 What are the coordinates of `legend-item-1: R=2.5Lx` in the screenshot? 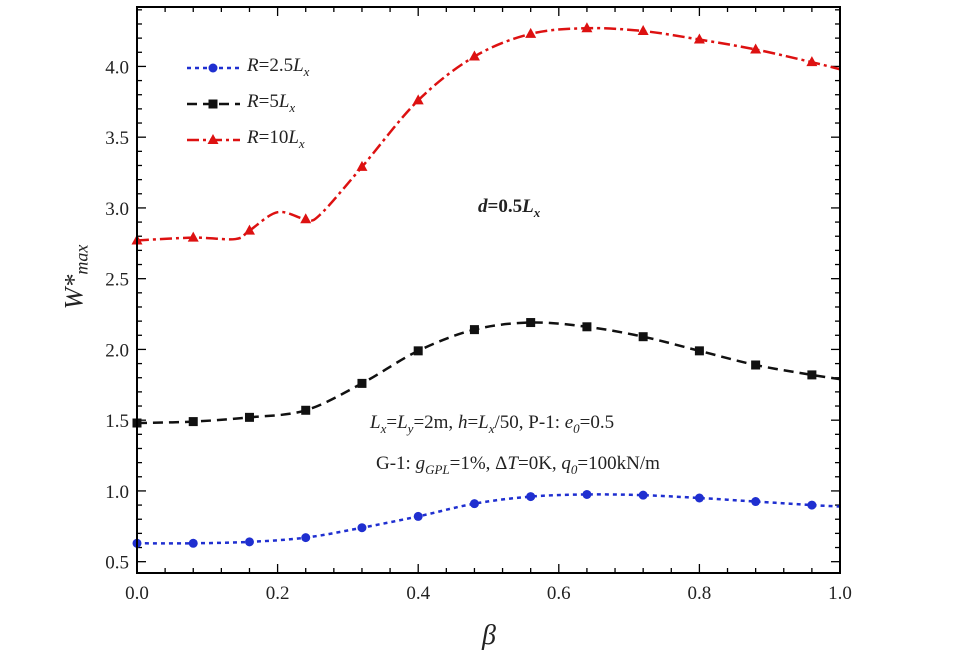 It's located at (278, 67).